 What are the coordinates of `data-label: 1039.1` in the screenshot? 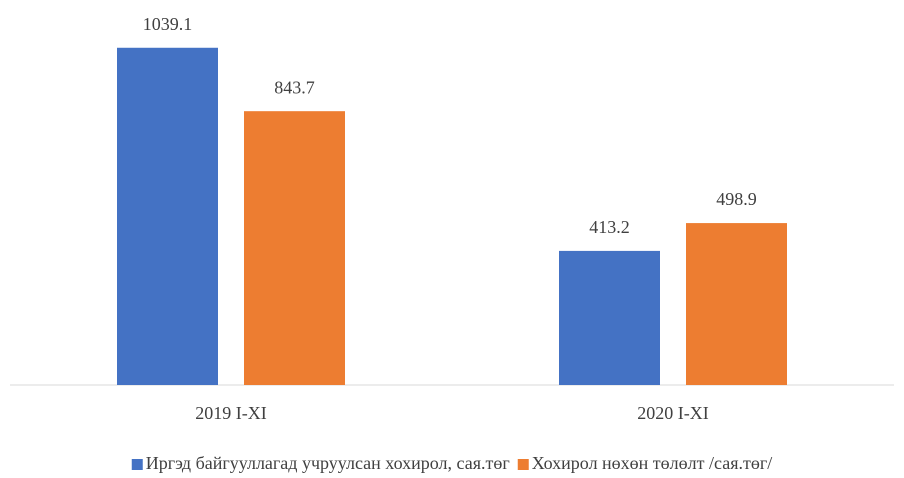 It's located at (168, 24).